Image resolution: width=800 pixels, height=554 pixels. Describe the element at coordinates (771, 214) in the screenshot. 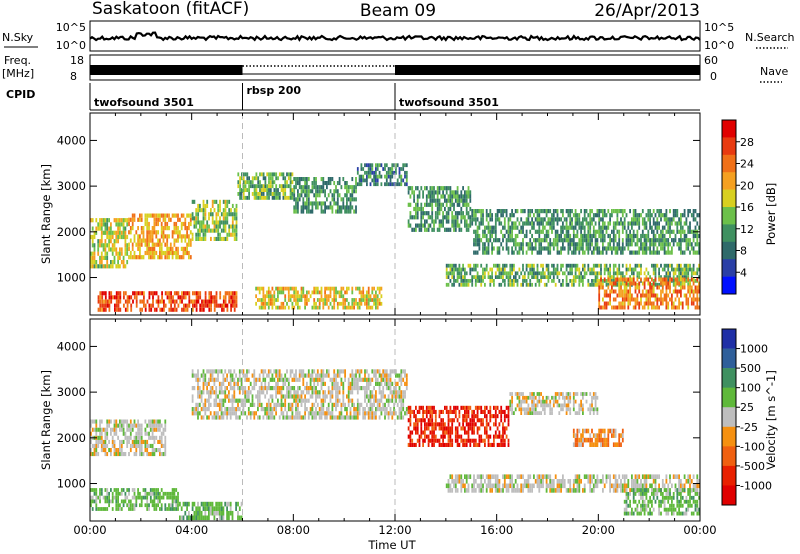

I see `power-colorbar-label: Power [dB]` at that location.